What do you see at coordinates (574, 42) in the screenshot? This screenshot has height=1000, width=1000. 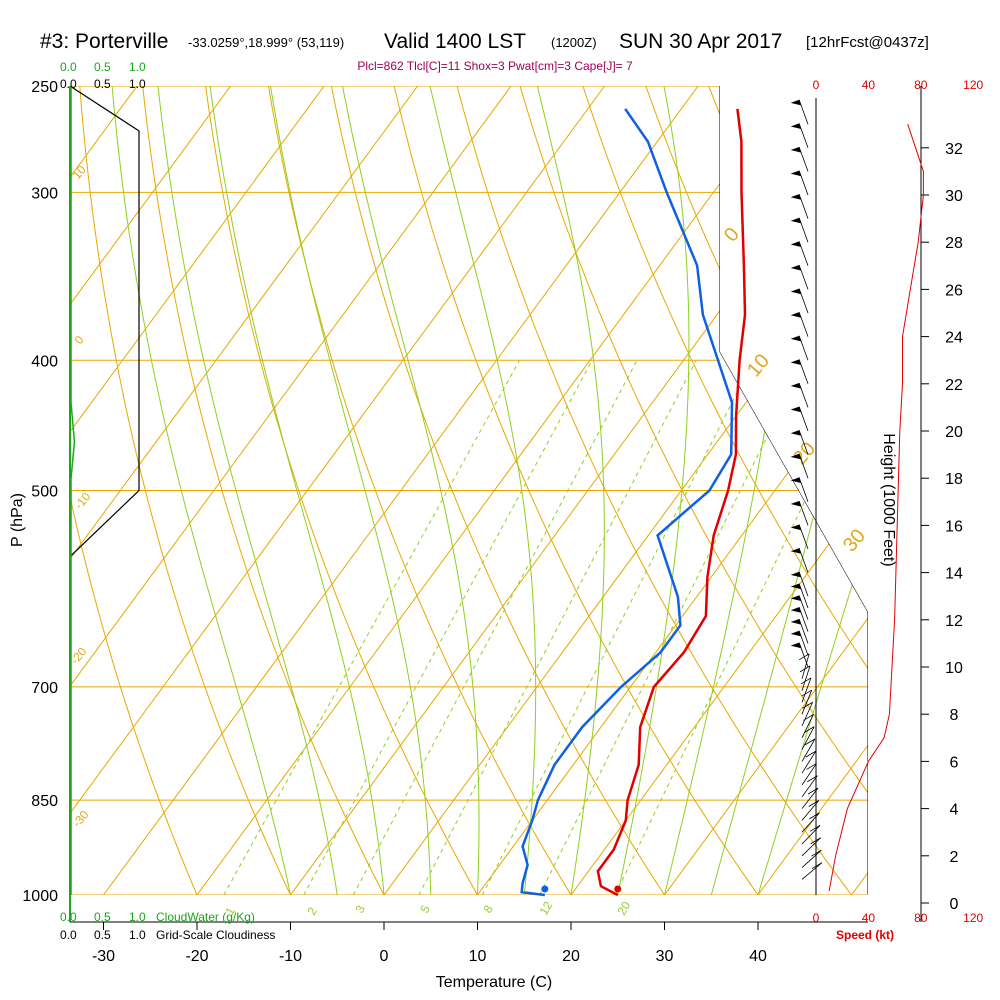 I see `valid-time-z: (1200Z)` at bounding box center [574, 42].